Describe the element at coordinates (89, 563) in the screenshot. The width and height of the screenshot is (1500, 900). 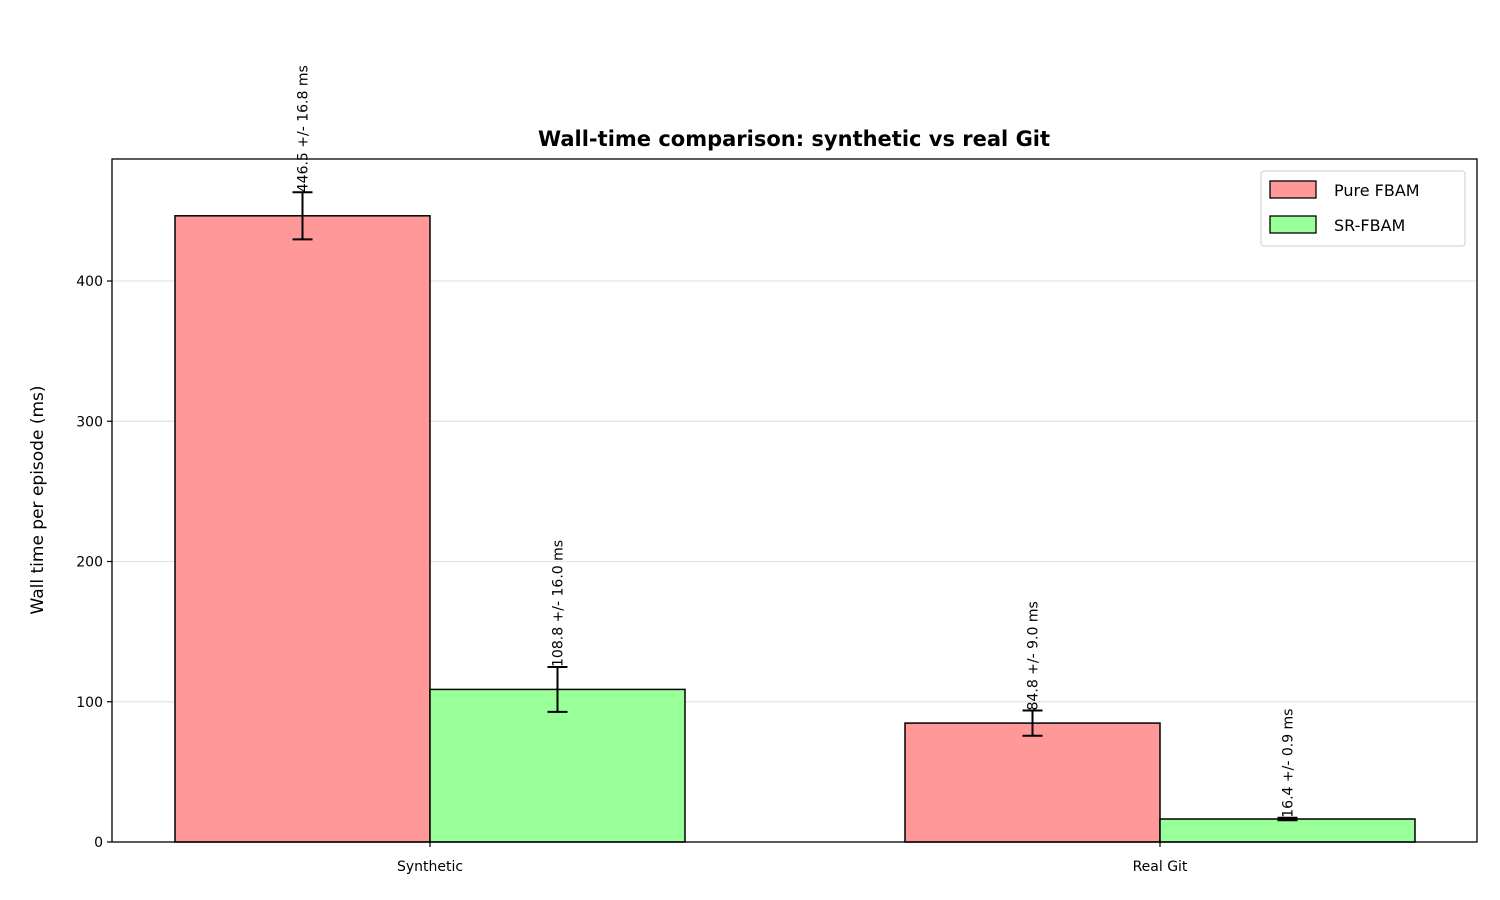
I see `y-tick-label: 200` at that location.